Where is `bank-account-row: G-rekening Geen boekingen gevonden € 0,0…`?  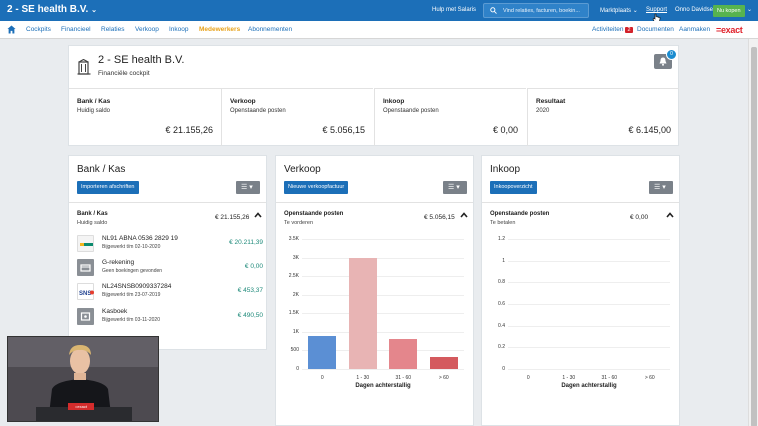
bank-account-row: G-rekening Geen boekingen gevonden € 0,0… is located at coordinates (170, 268).